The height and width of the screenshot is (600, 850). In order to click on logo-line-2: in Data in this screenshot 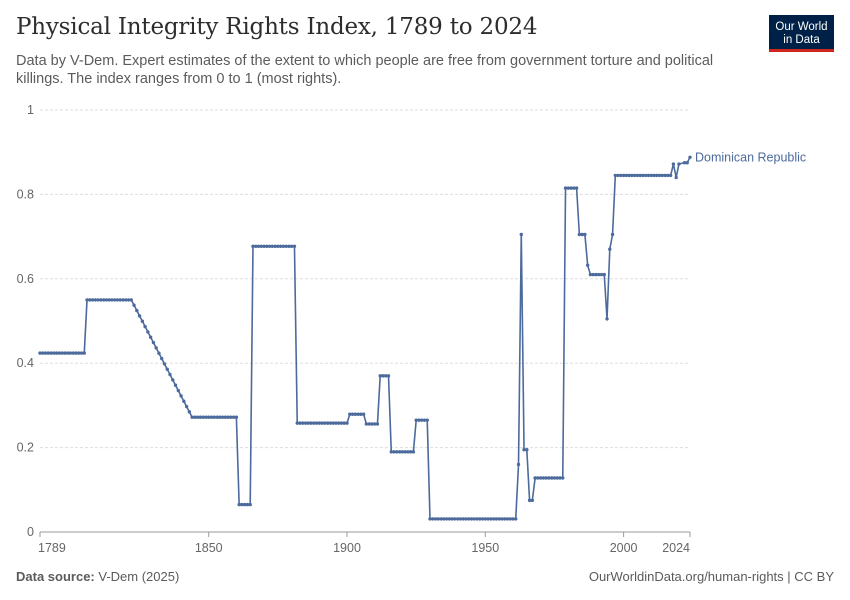, I will do `click(801, 39)`.